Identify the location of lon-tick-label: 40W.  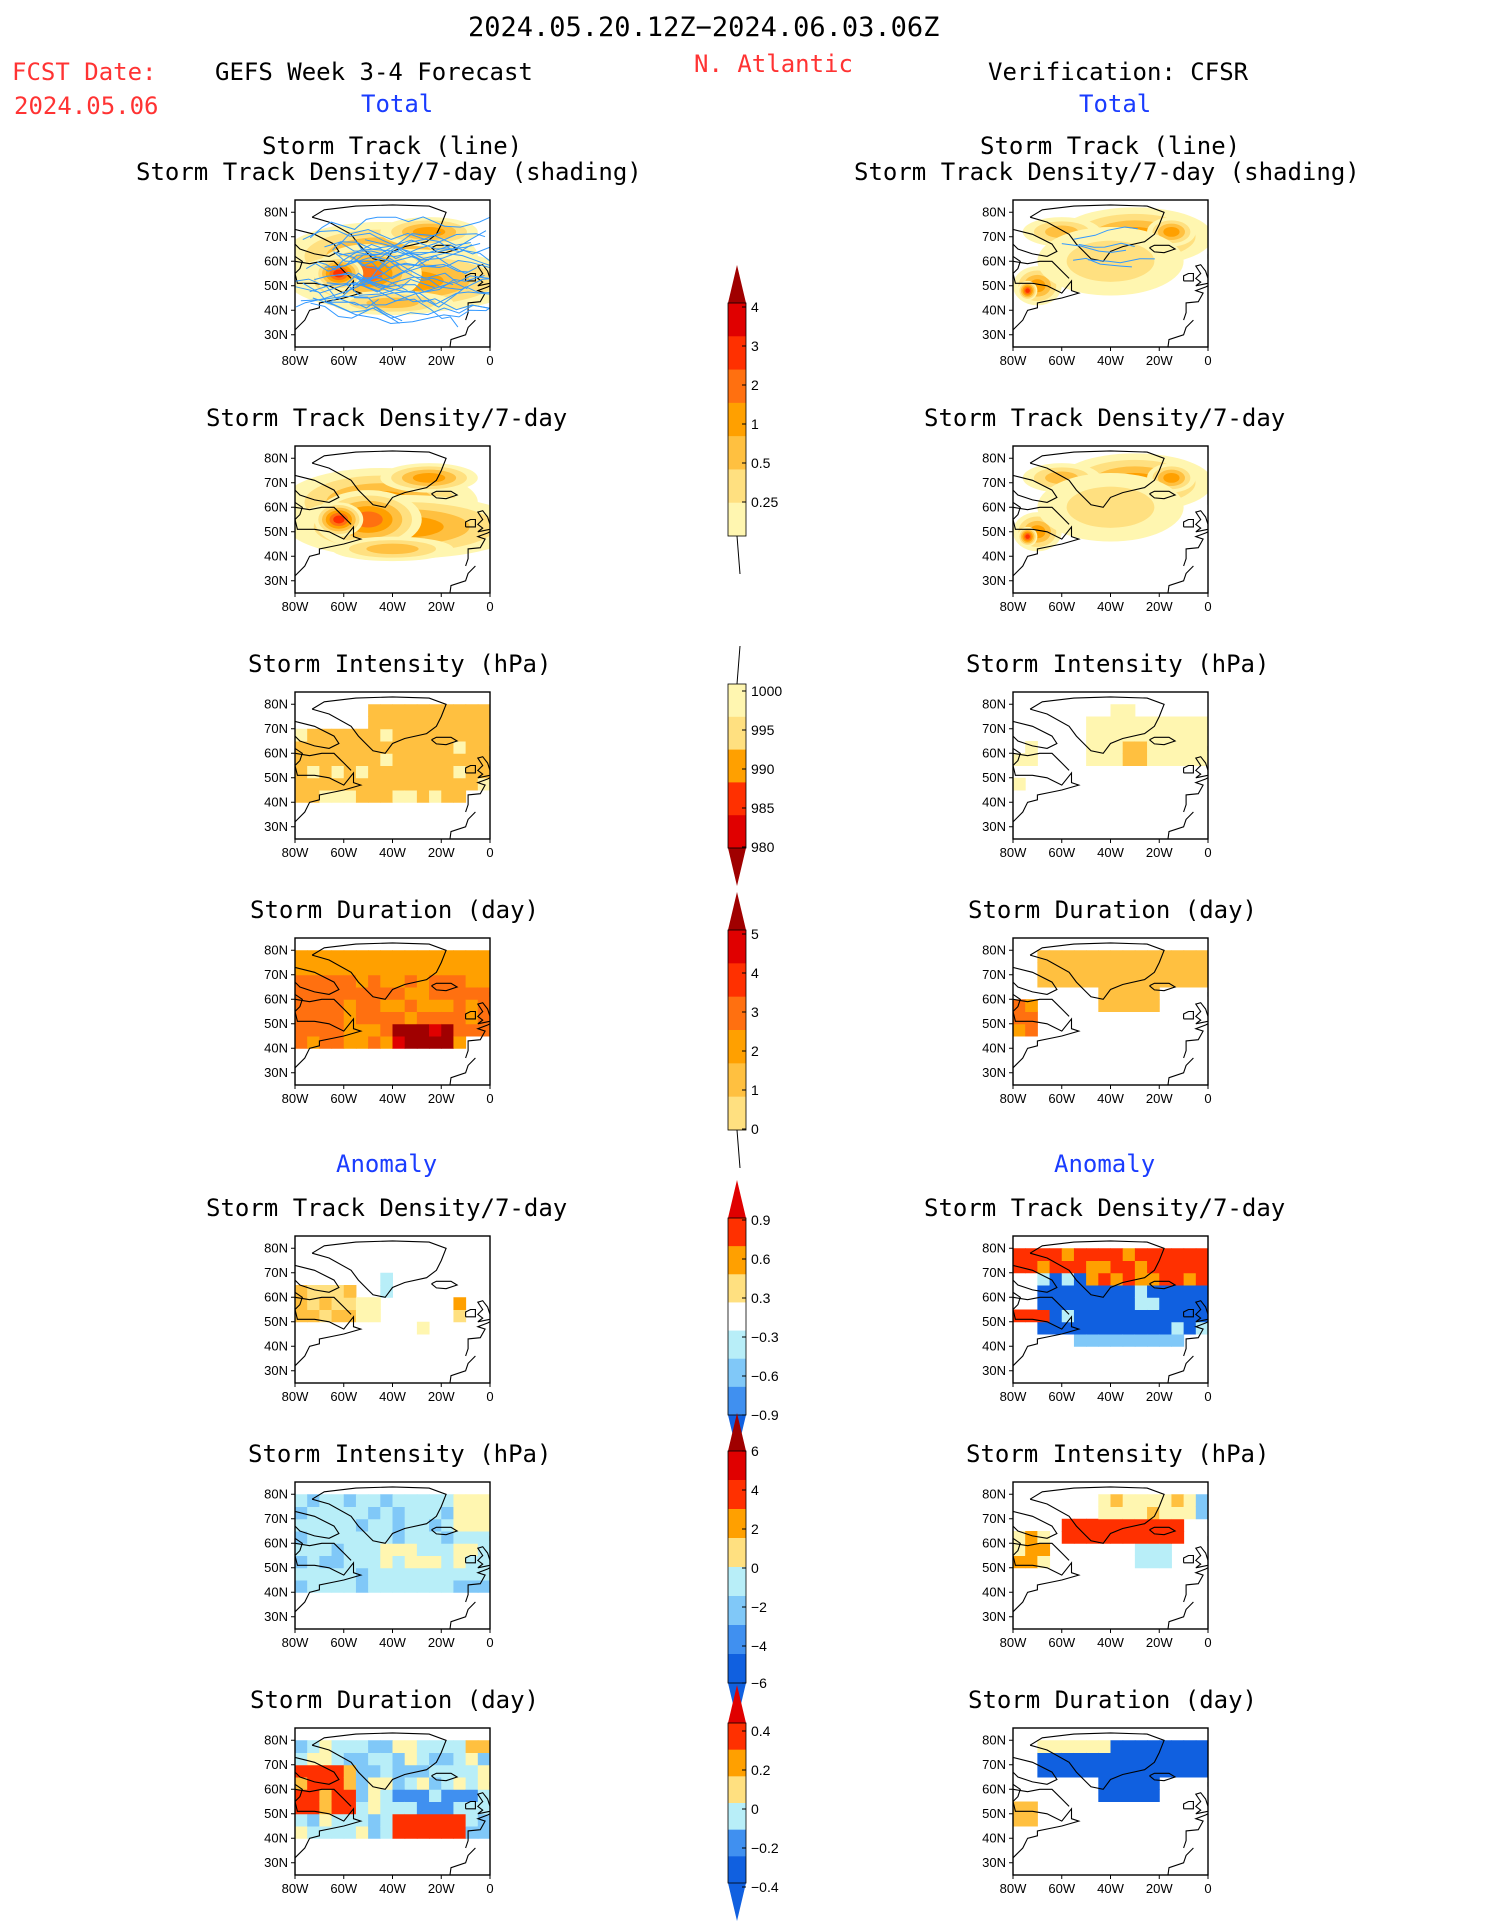
(392, 1396).